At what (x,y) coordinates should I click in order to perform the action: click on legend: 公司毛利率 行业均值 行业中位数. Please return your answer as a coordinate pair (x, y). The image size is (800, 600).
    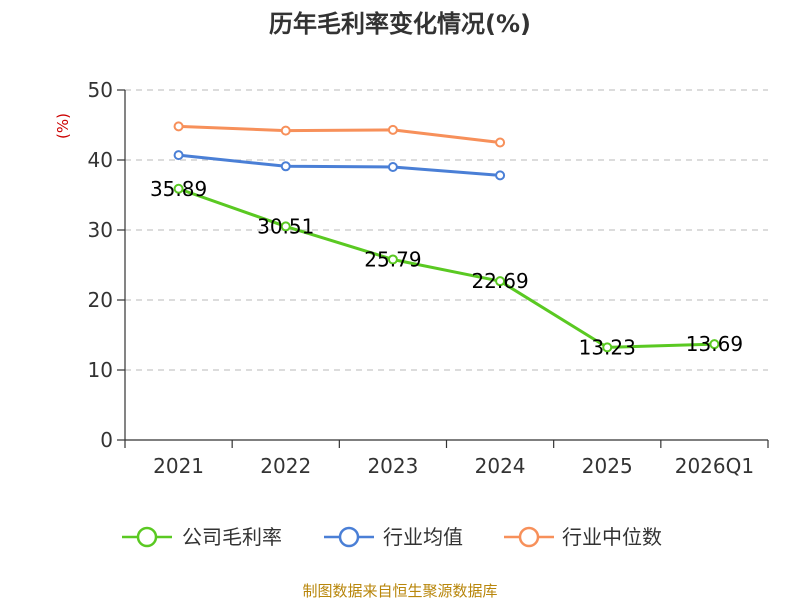
    Looking at the image, I should click on (392, 537).